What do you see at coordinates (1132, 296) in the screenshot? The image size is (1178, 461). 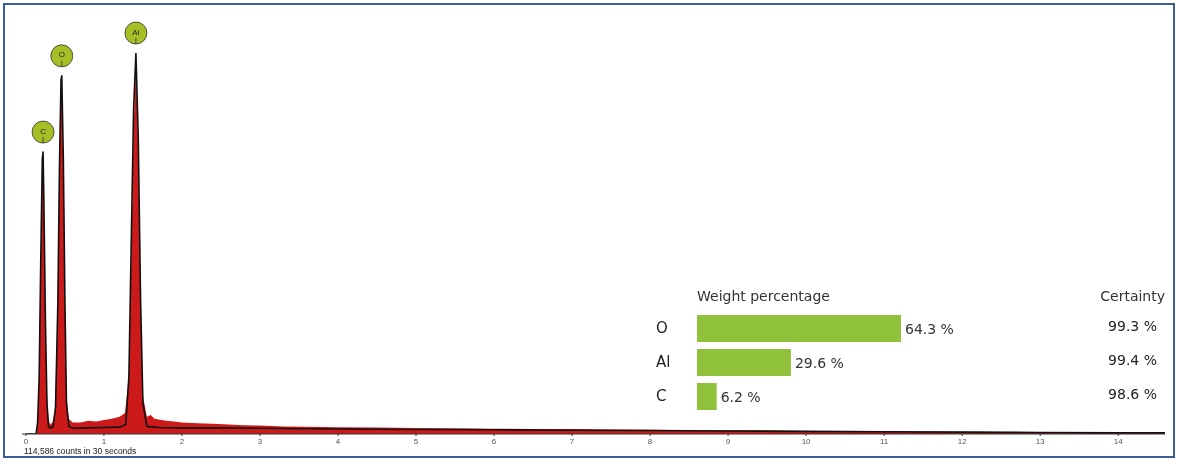 I see `text: Certainty` at bounding box center [1132, 296].